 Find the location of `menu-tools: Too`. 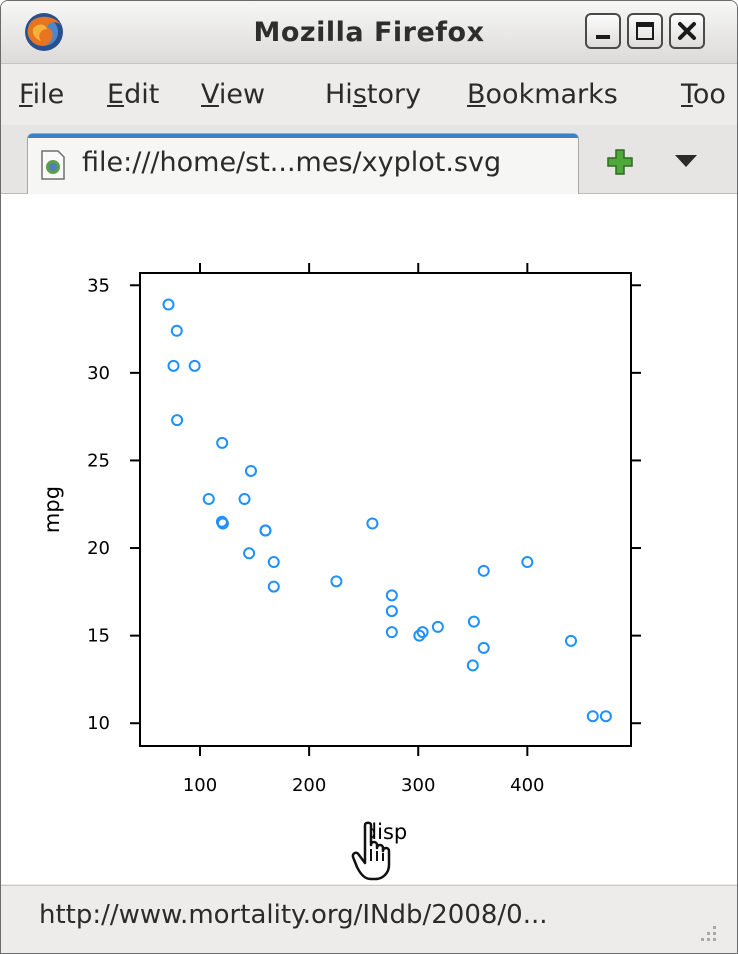

menu-tools: Too is located at coordinates (703, 94).